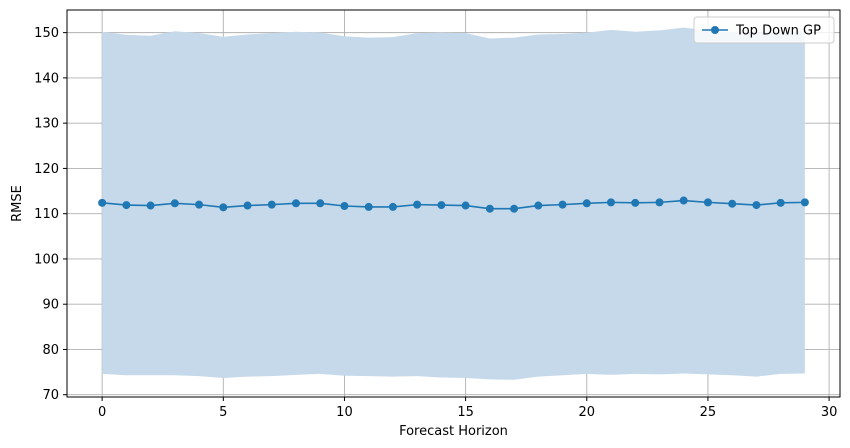 This screenshot has width=850, height=448. Describe the element at coordinates (829, 412) in the screenshot. I see `x-tick-label: 30` at that location.